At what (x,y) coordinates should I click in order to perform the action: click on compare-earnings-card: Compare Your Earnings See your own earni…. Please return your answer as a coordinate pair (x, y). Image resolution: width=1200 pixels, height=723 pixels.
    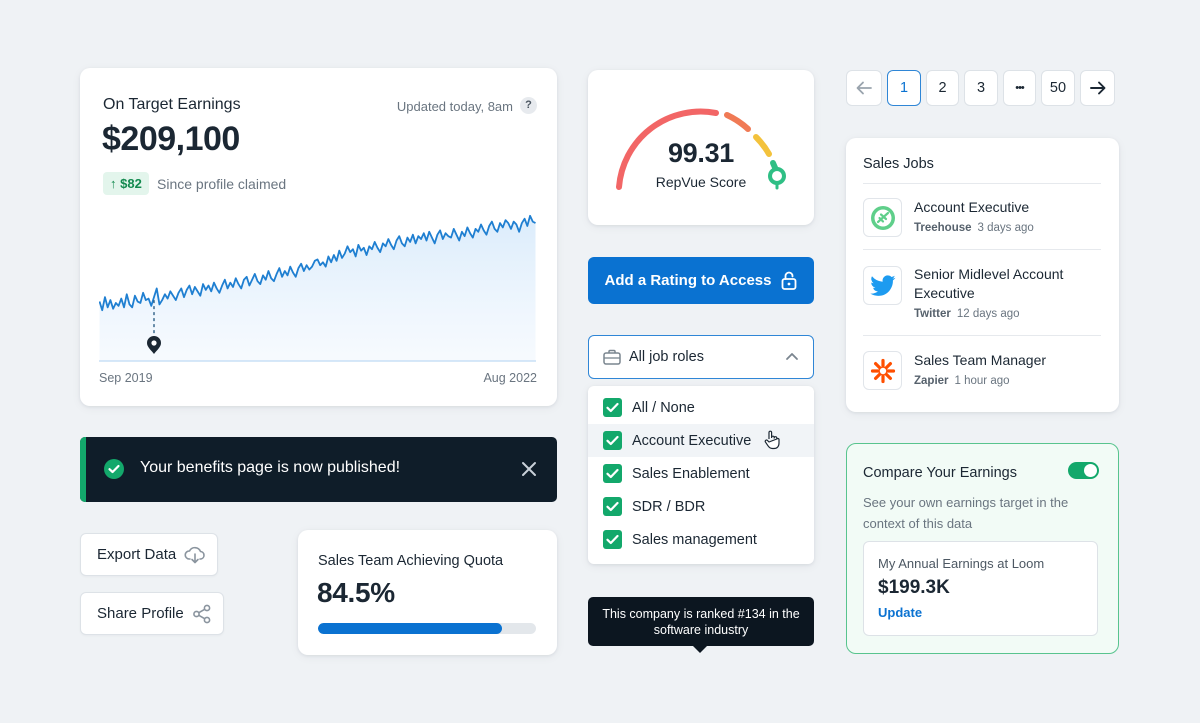
    Looking at the image, I should click on (982, 548).